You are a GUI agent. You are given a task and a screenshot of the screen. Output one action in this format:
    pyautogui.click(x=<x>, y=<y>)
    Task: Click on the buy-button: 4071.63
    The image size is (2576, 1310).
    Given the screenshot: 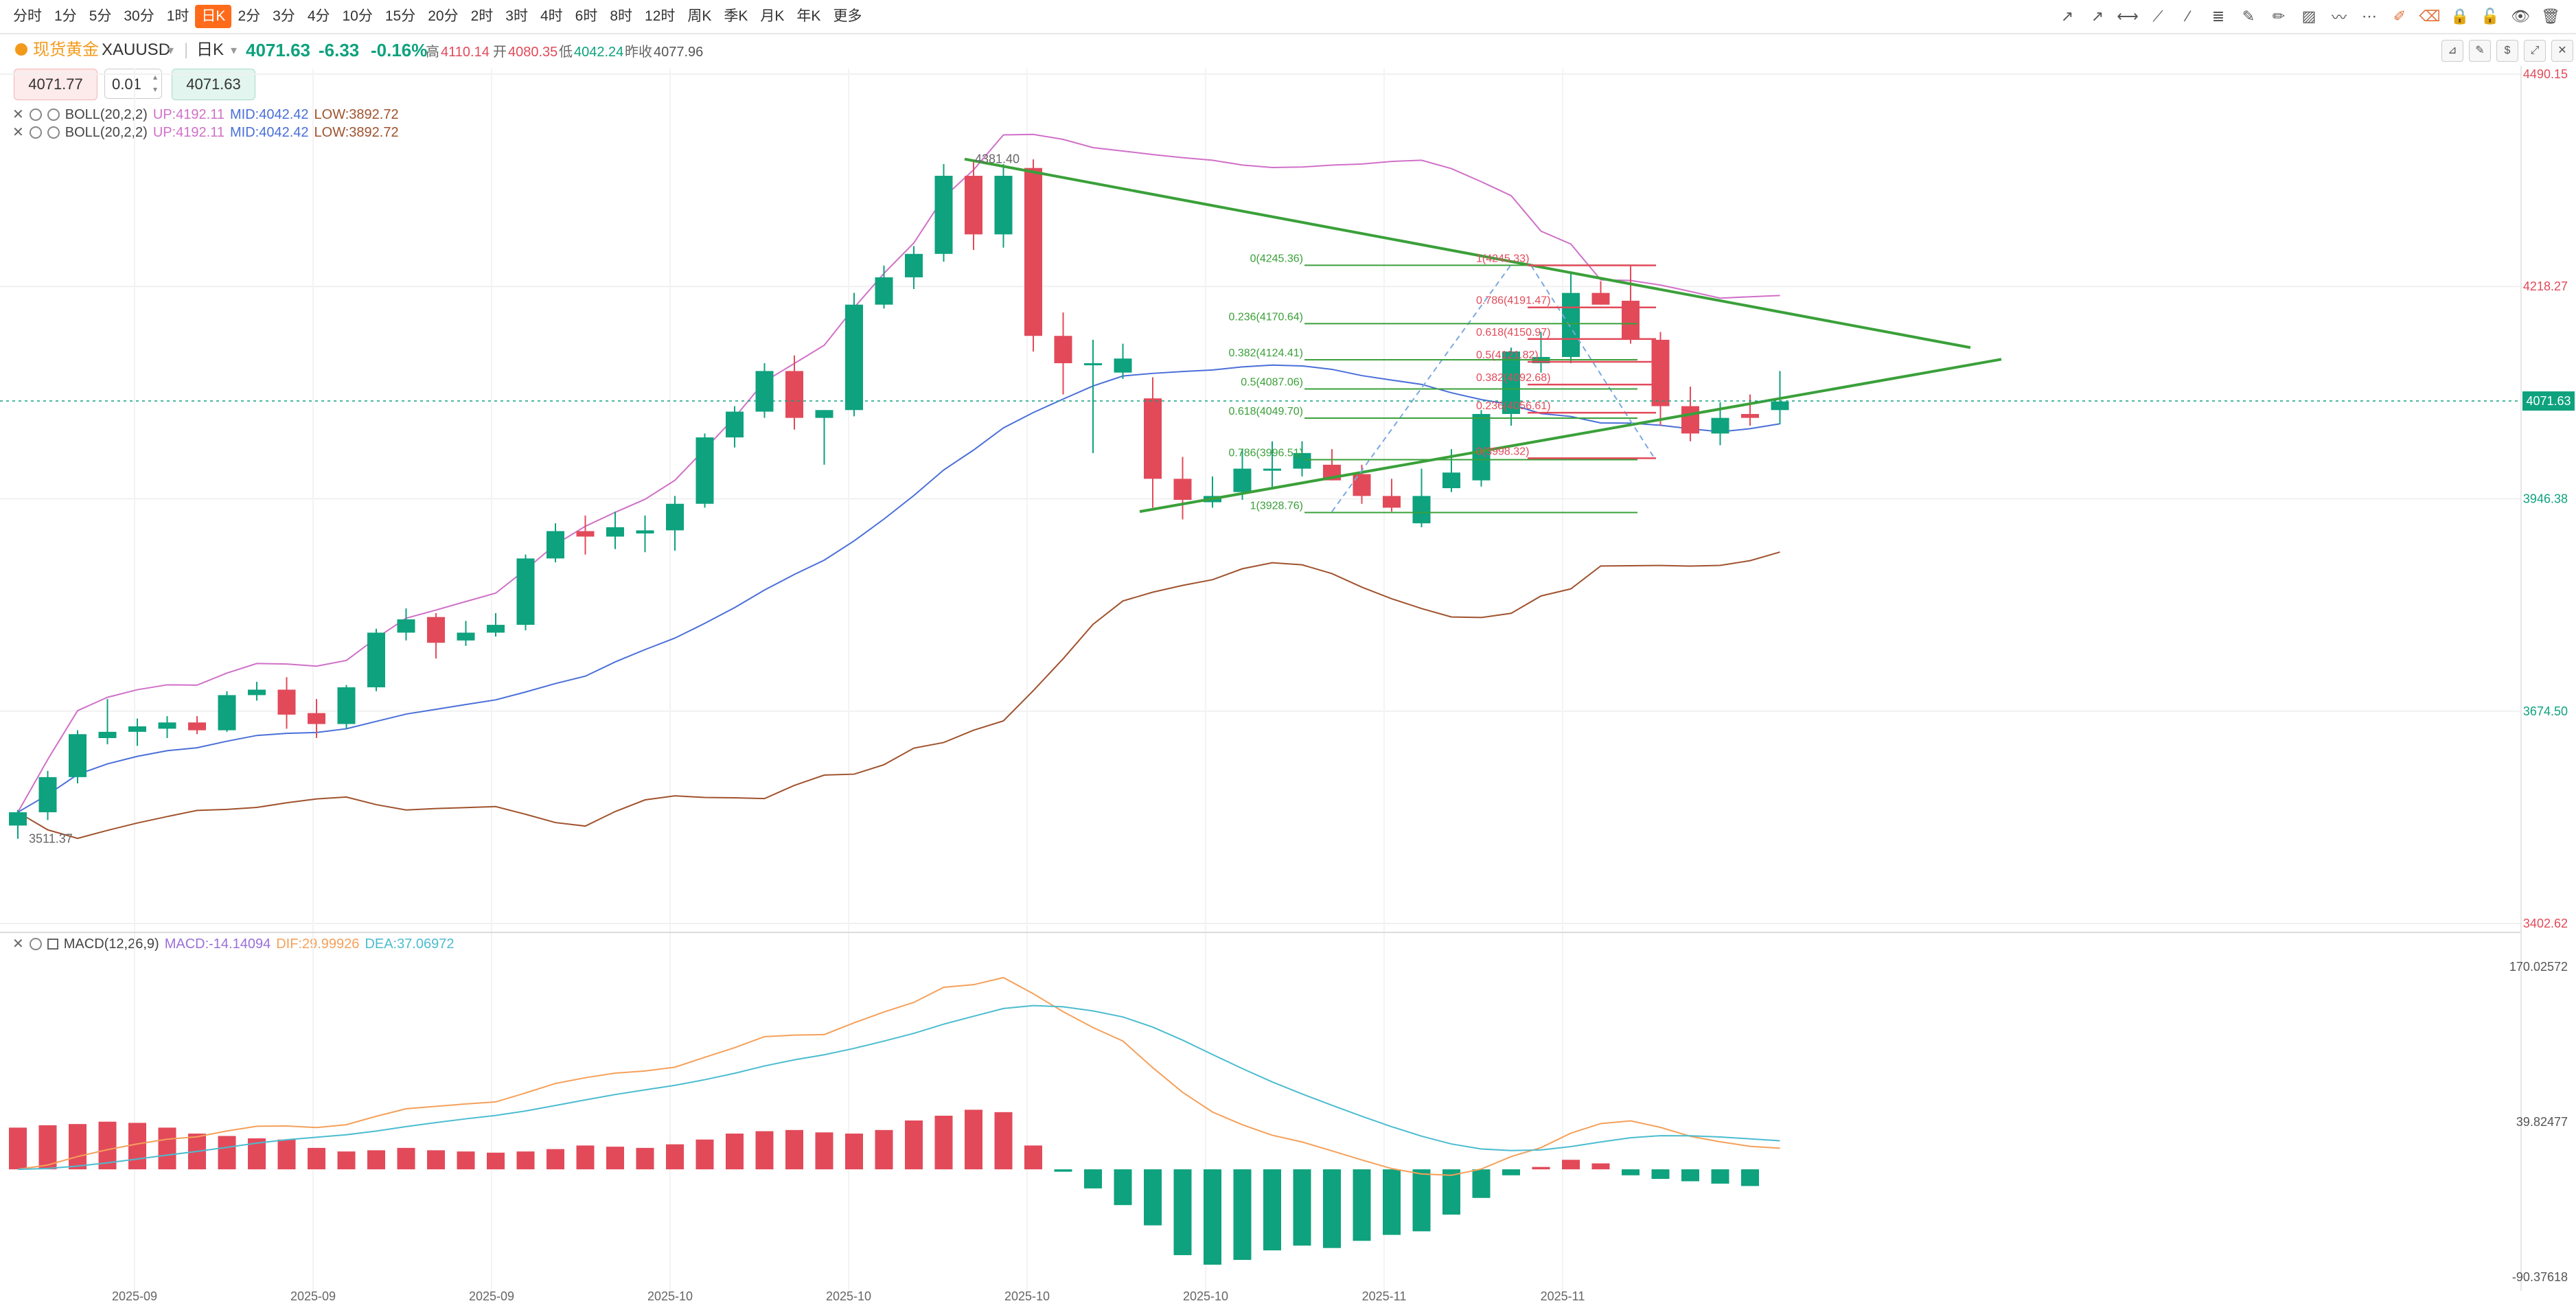 What is the action you would take?
    pyautogui.click(x=213, y=84)
    